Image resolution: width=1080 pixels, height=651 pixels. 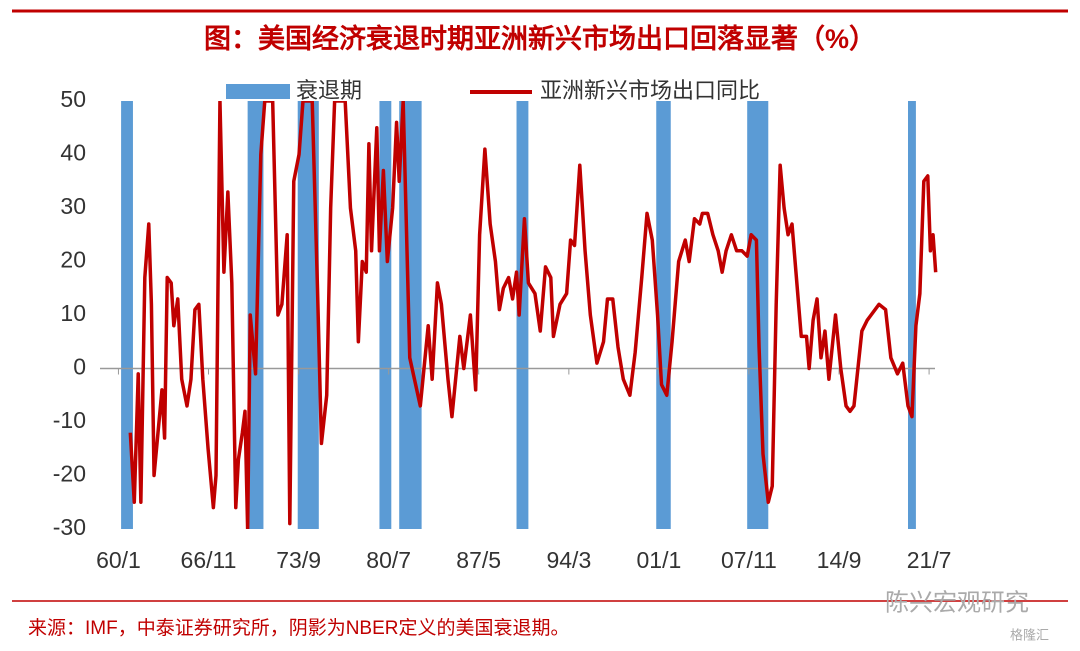 What do you see at coordinates (478, 560) in the screenshot?
I see `x-tick-label: 87/5` at bounding box center [478, 560].